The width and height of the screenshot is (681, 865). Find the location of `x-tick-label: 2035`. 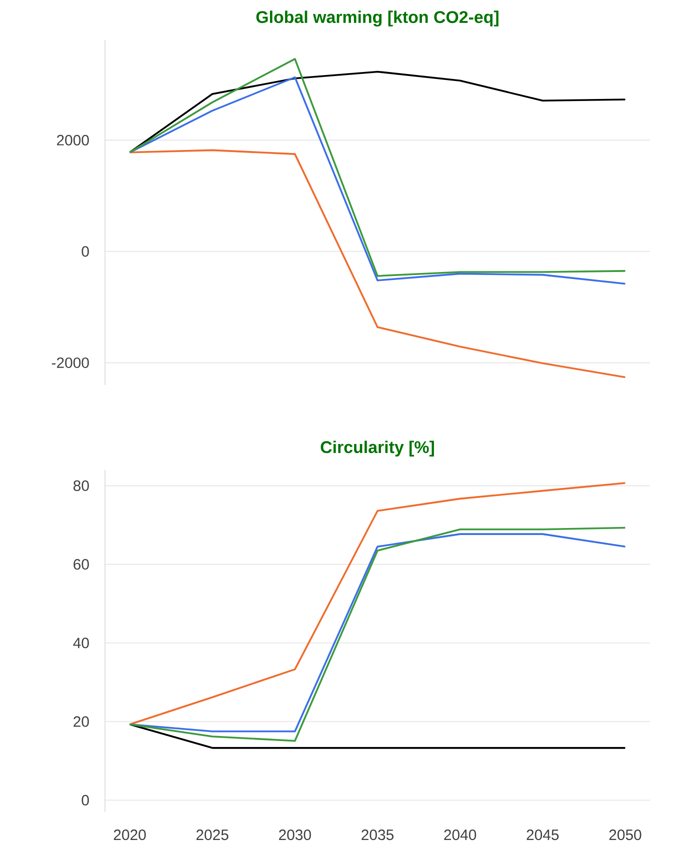

x-tick-label: 2035 is located at coordinates (378, 835).